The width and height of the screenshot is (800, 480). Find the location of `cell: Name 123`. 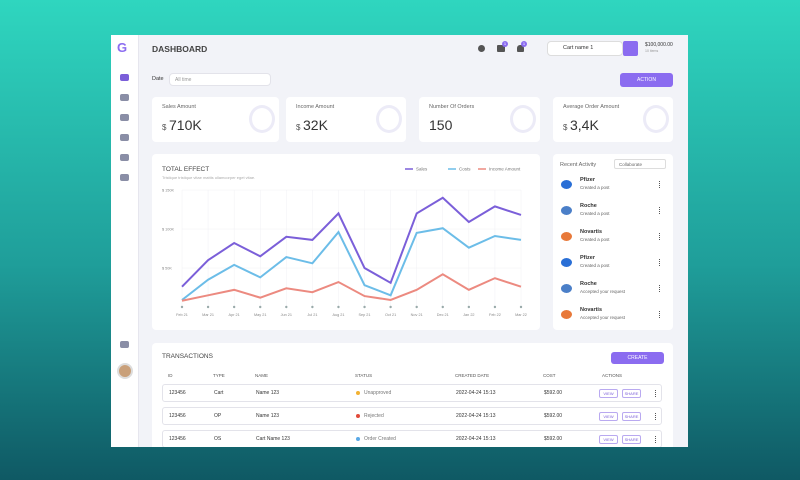

cell: Name 123 is located at coordinates (268, 392).